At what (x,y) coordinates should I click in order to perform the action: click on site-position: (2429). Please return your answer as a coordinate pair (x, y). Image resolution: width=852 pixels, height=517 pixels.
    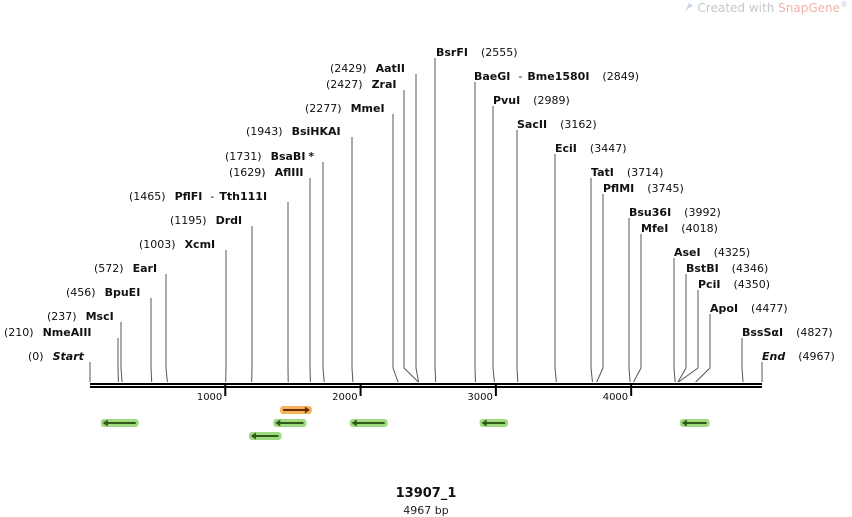
    Looking at the image, I should click on (348, 68).